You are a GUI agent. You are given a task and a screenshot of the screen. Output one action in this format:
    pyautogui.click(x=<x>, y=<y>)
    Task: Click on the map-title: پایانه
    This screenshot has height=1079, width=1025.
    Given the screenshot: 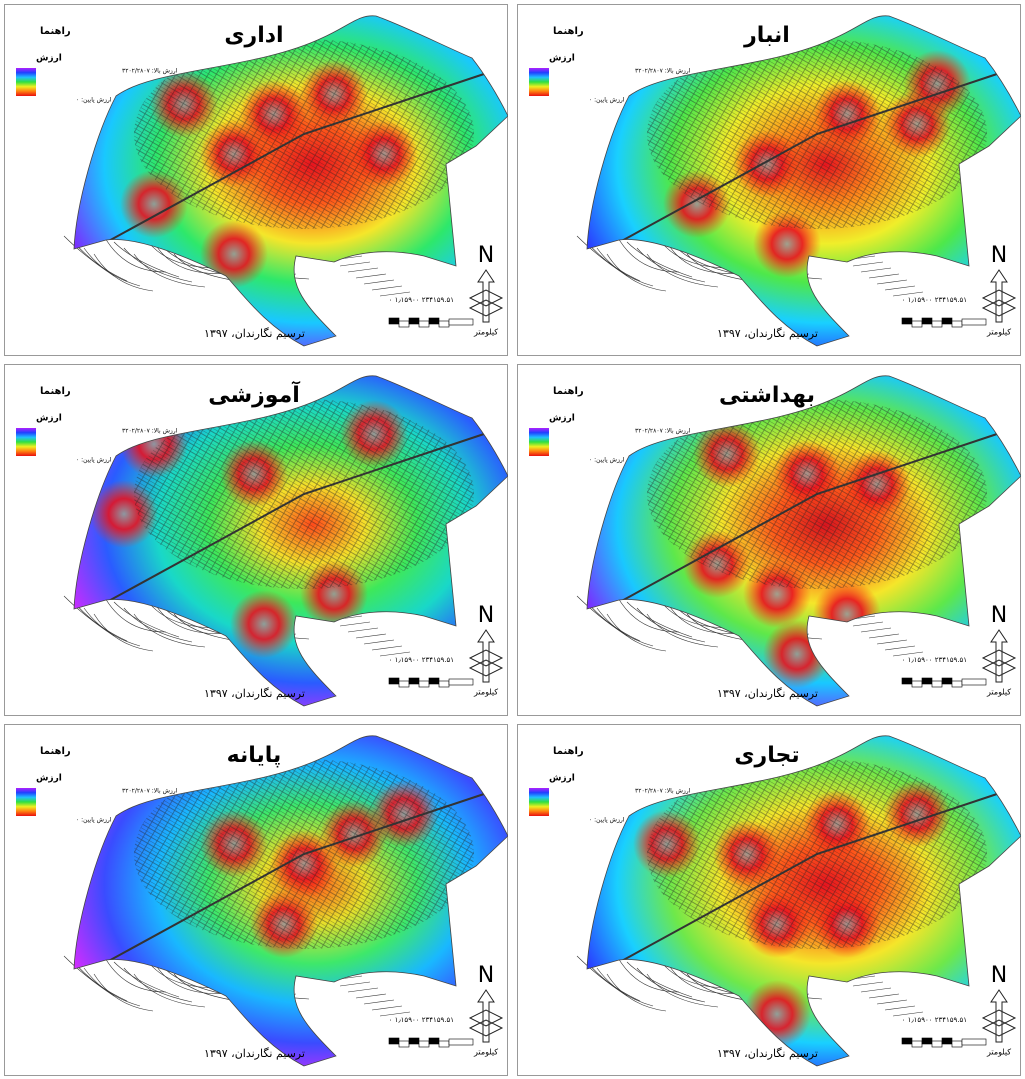 What is the action you would take?
    pyautogui.click(x=254, y=755)
    